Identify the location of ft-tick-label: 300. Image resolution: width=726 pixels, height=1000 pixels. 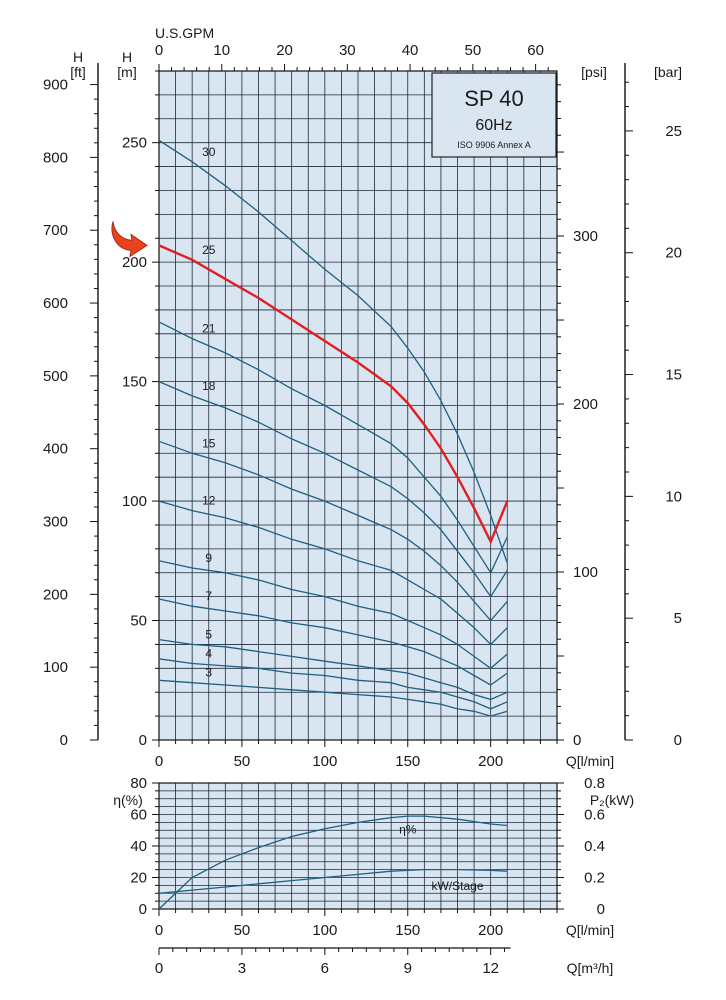
(55, 522).